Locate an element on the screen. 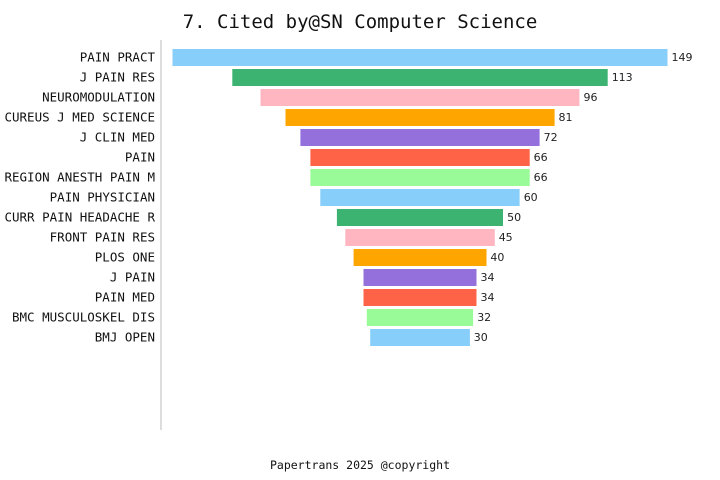 The image size is (720, 480). value-label: 81 is located at coordinates (566, 117).